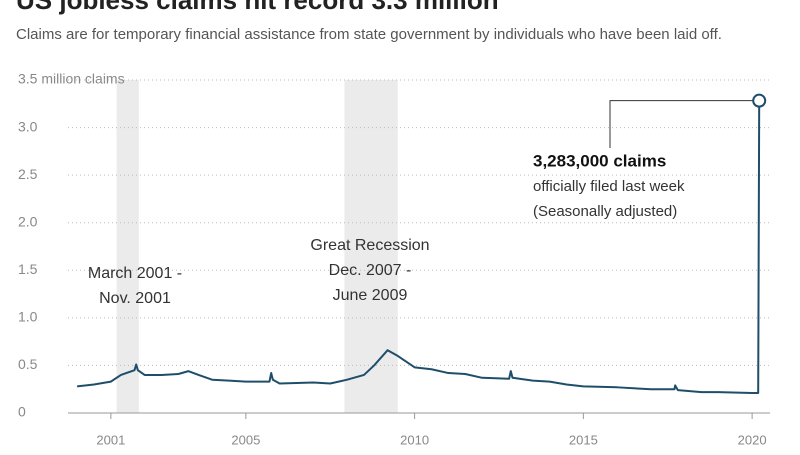 The image size is (800, 455). What do you see at coordinates (135, 273) in the screenshot?
I see `recession-label: March 2001 -` at bounding box center [135, 273].